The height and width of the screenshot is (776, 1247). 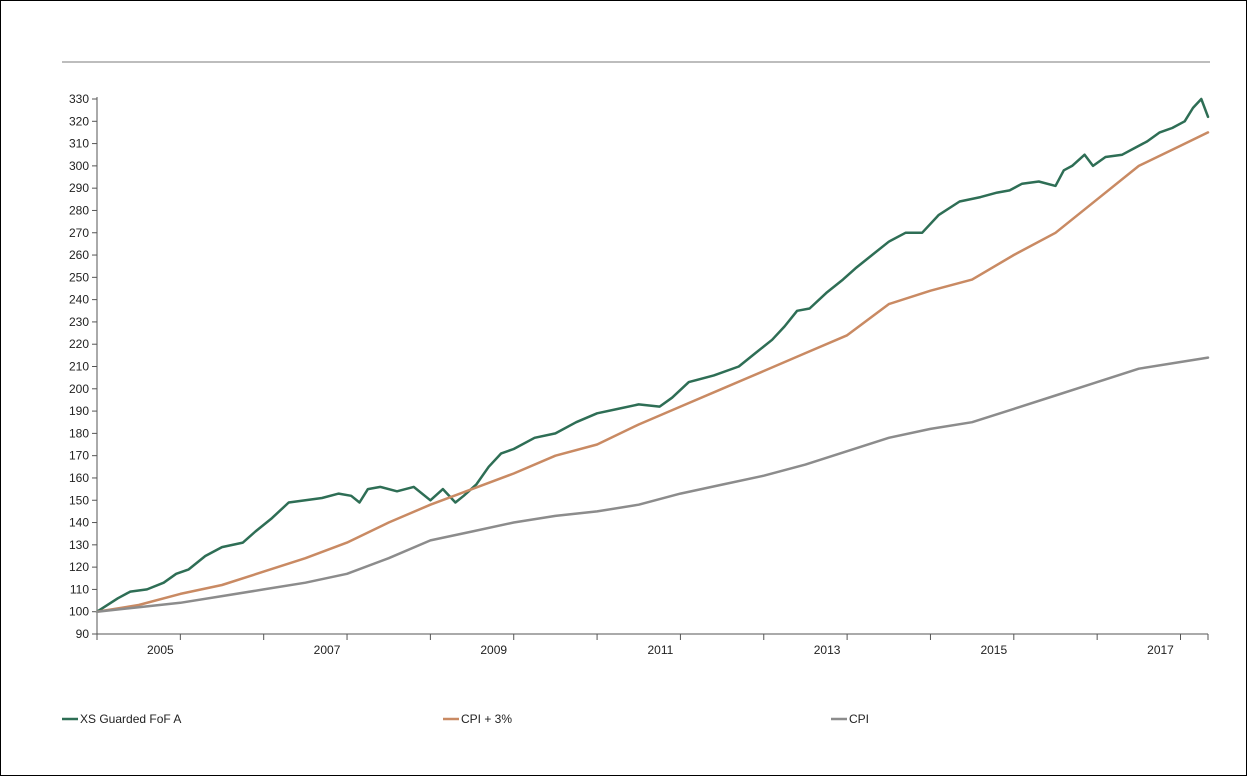 What do you see at coordinates (79, 188) in the screenshot?
I see `y-tick-label: 290` at bounding box center [79, 188].